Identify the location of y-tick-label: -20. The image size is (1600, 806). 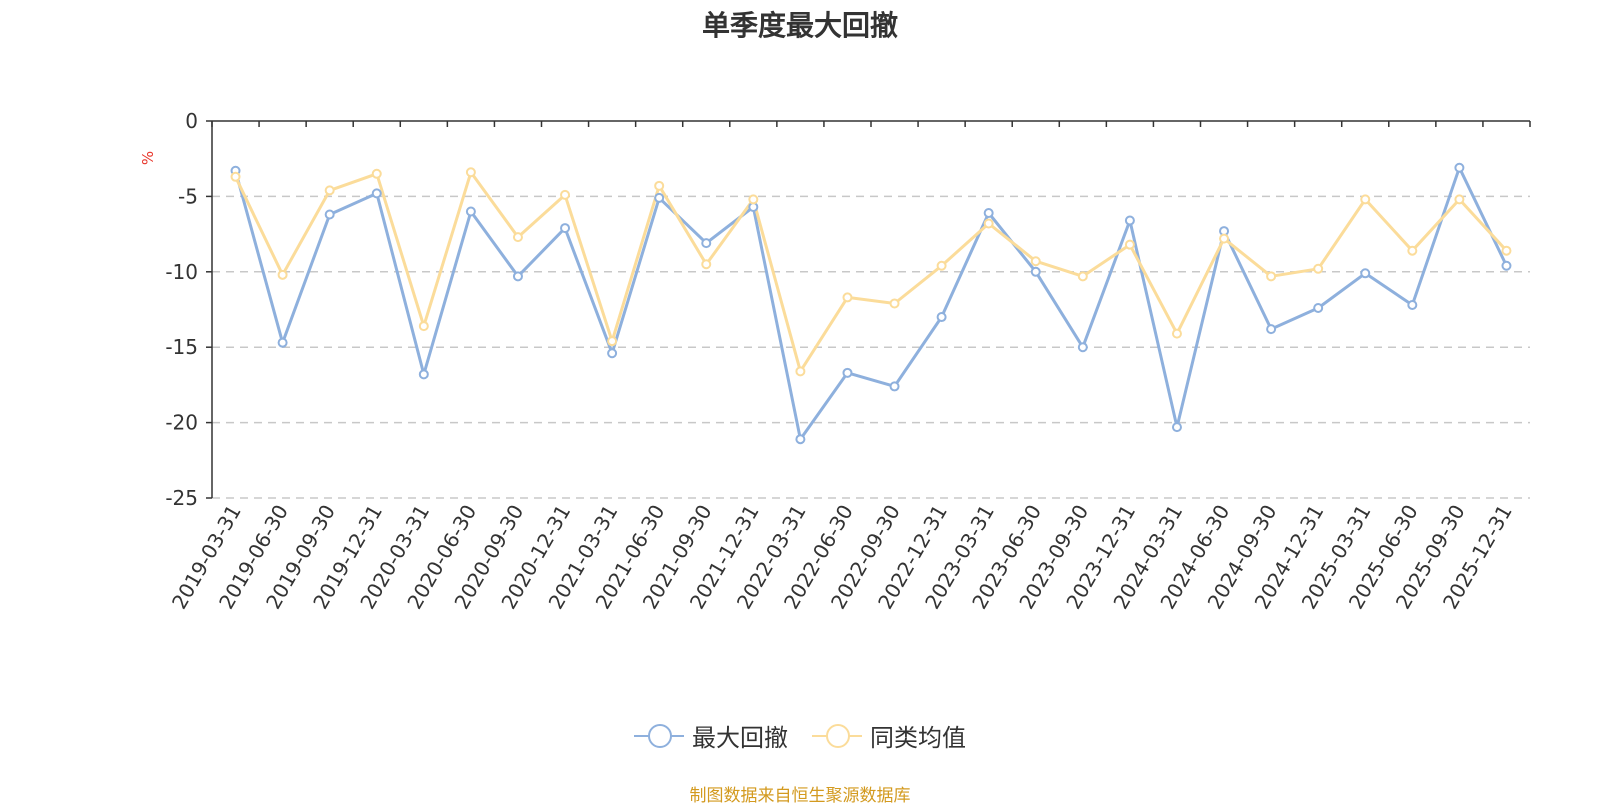
(181, 423).